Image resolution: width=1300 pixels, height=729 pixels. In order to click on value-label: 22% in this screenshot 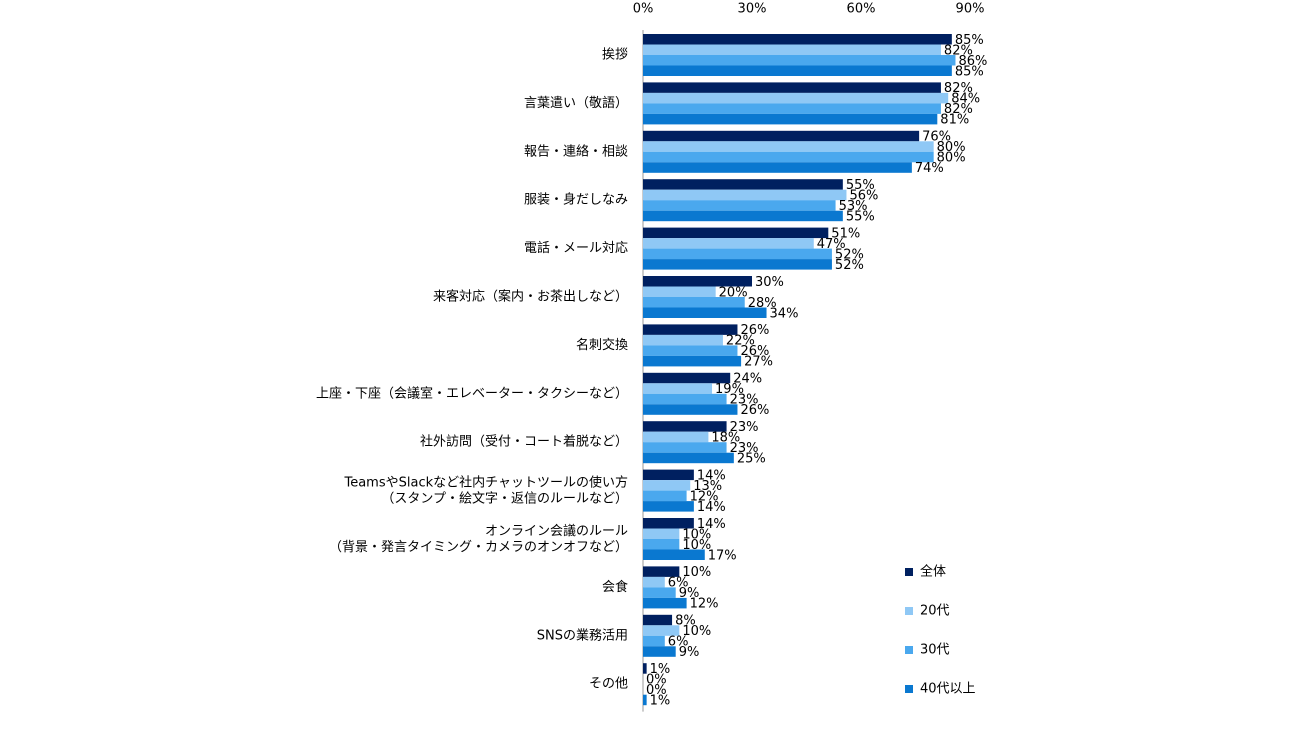, I will do `click(740, 341)`.